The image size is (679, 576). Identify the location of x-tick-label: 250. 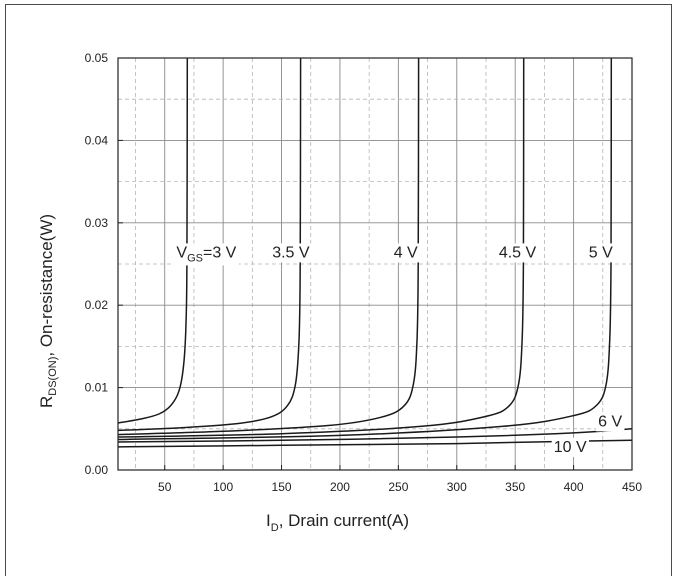
(398, 487).